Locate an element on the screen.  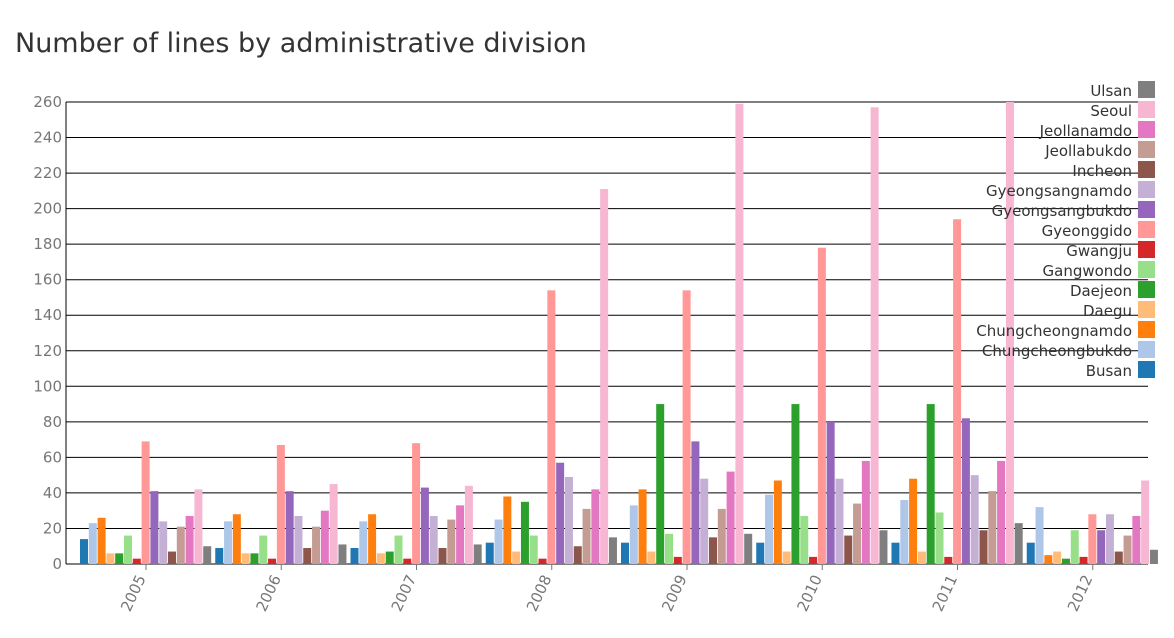
legend-label: Incheon is located at coordinates (1102, 171).